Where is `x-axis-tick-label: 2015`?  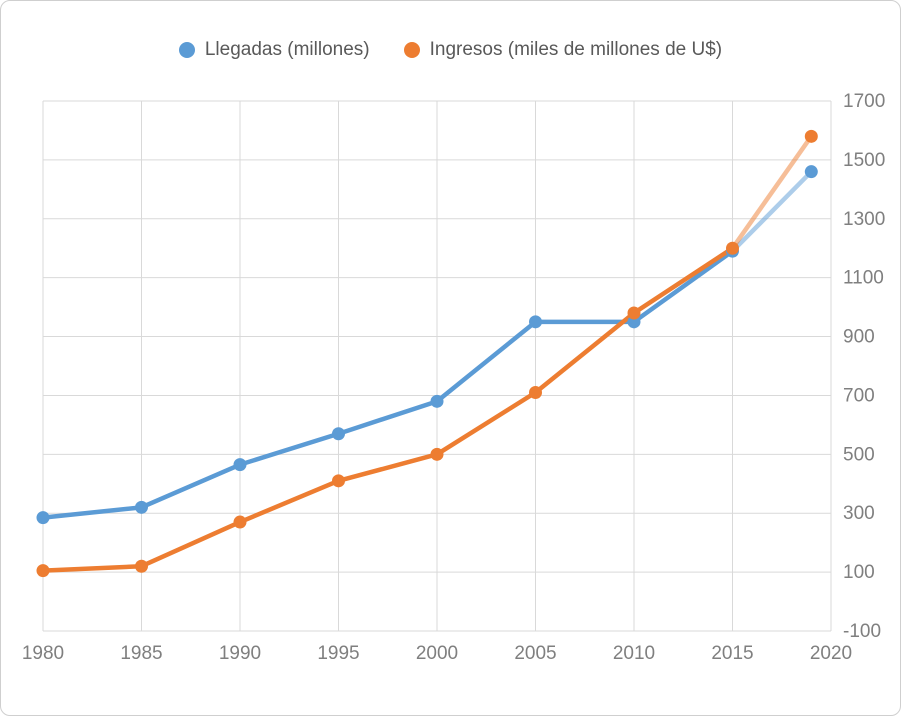
x-axis-tick-label: 2015 is located at coordinates (732, 653).